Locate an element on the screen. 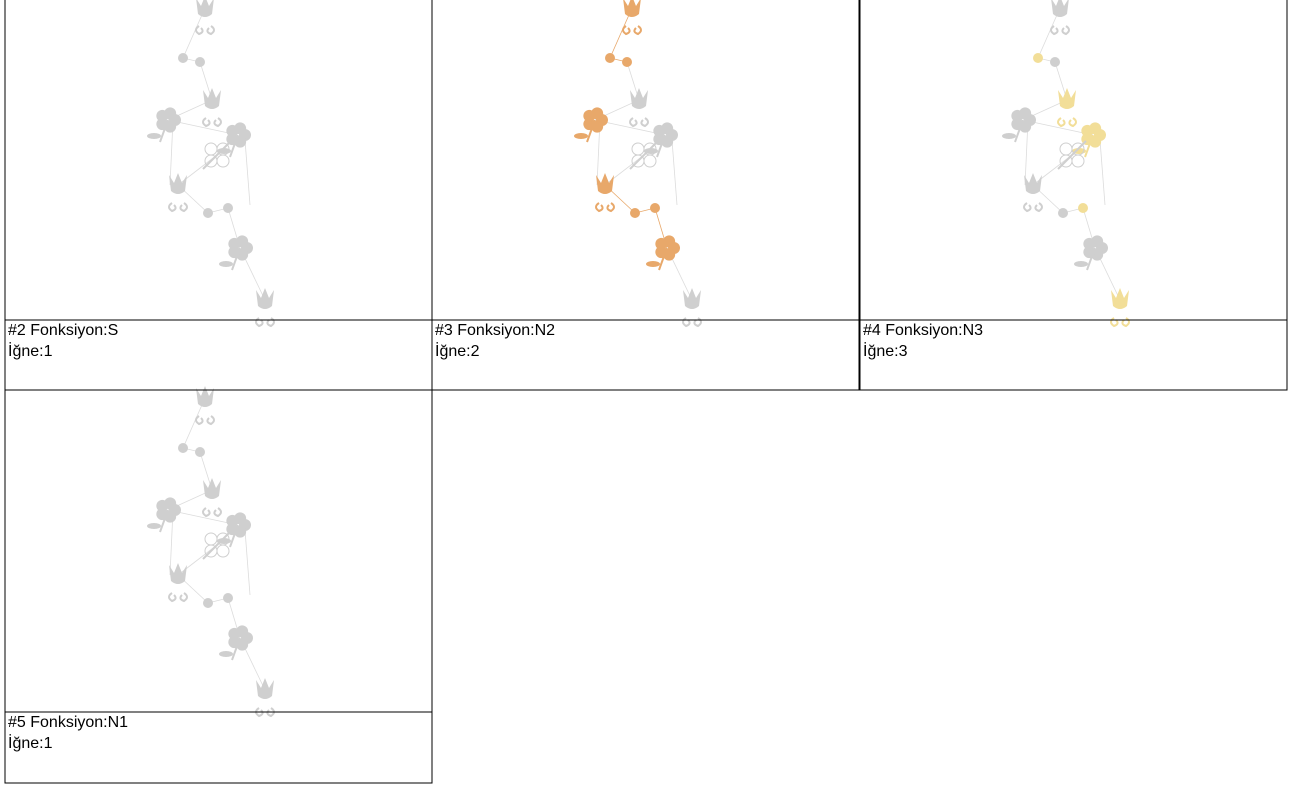 Image resolution: width=1299 pixels, height=789 pixels. cell-title: #3 Fonksiyon:N2 is located at coordinates (495, 330).